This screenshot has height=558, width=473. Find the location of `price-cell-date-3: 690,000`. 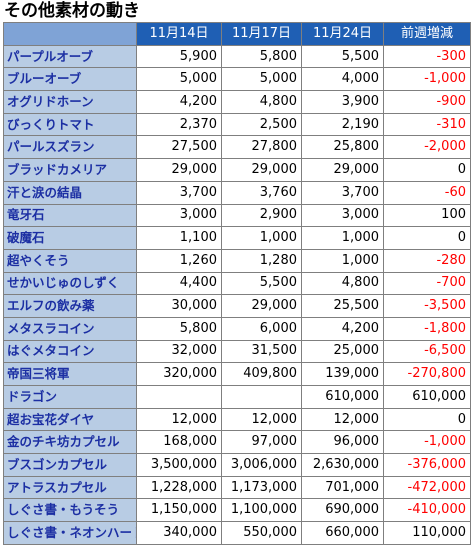

price-cell-date-3: 690,000 is located at coordinates (342, 510).